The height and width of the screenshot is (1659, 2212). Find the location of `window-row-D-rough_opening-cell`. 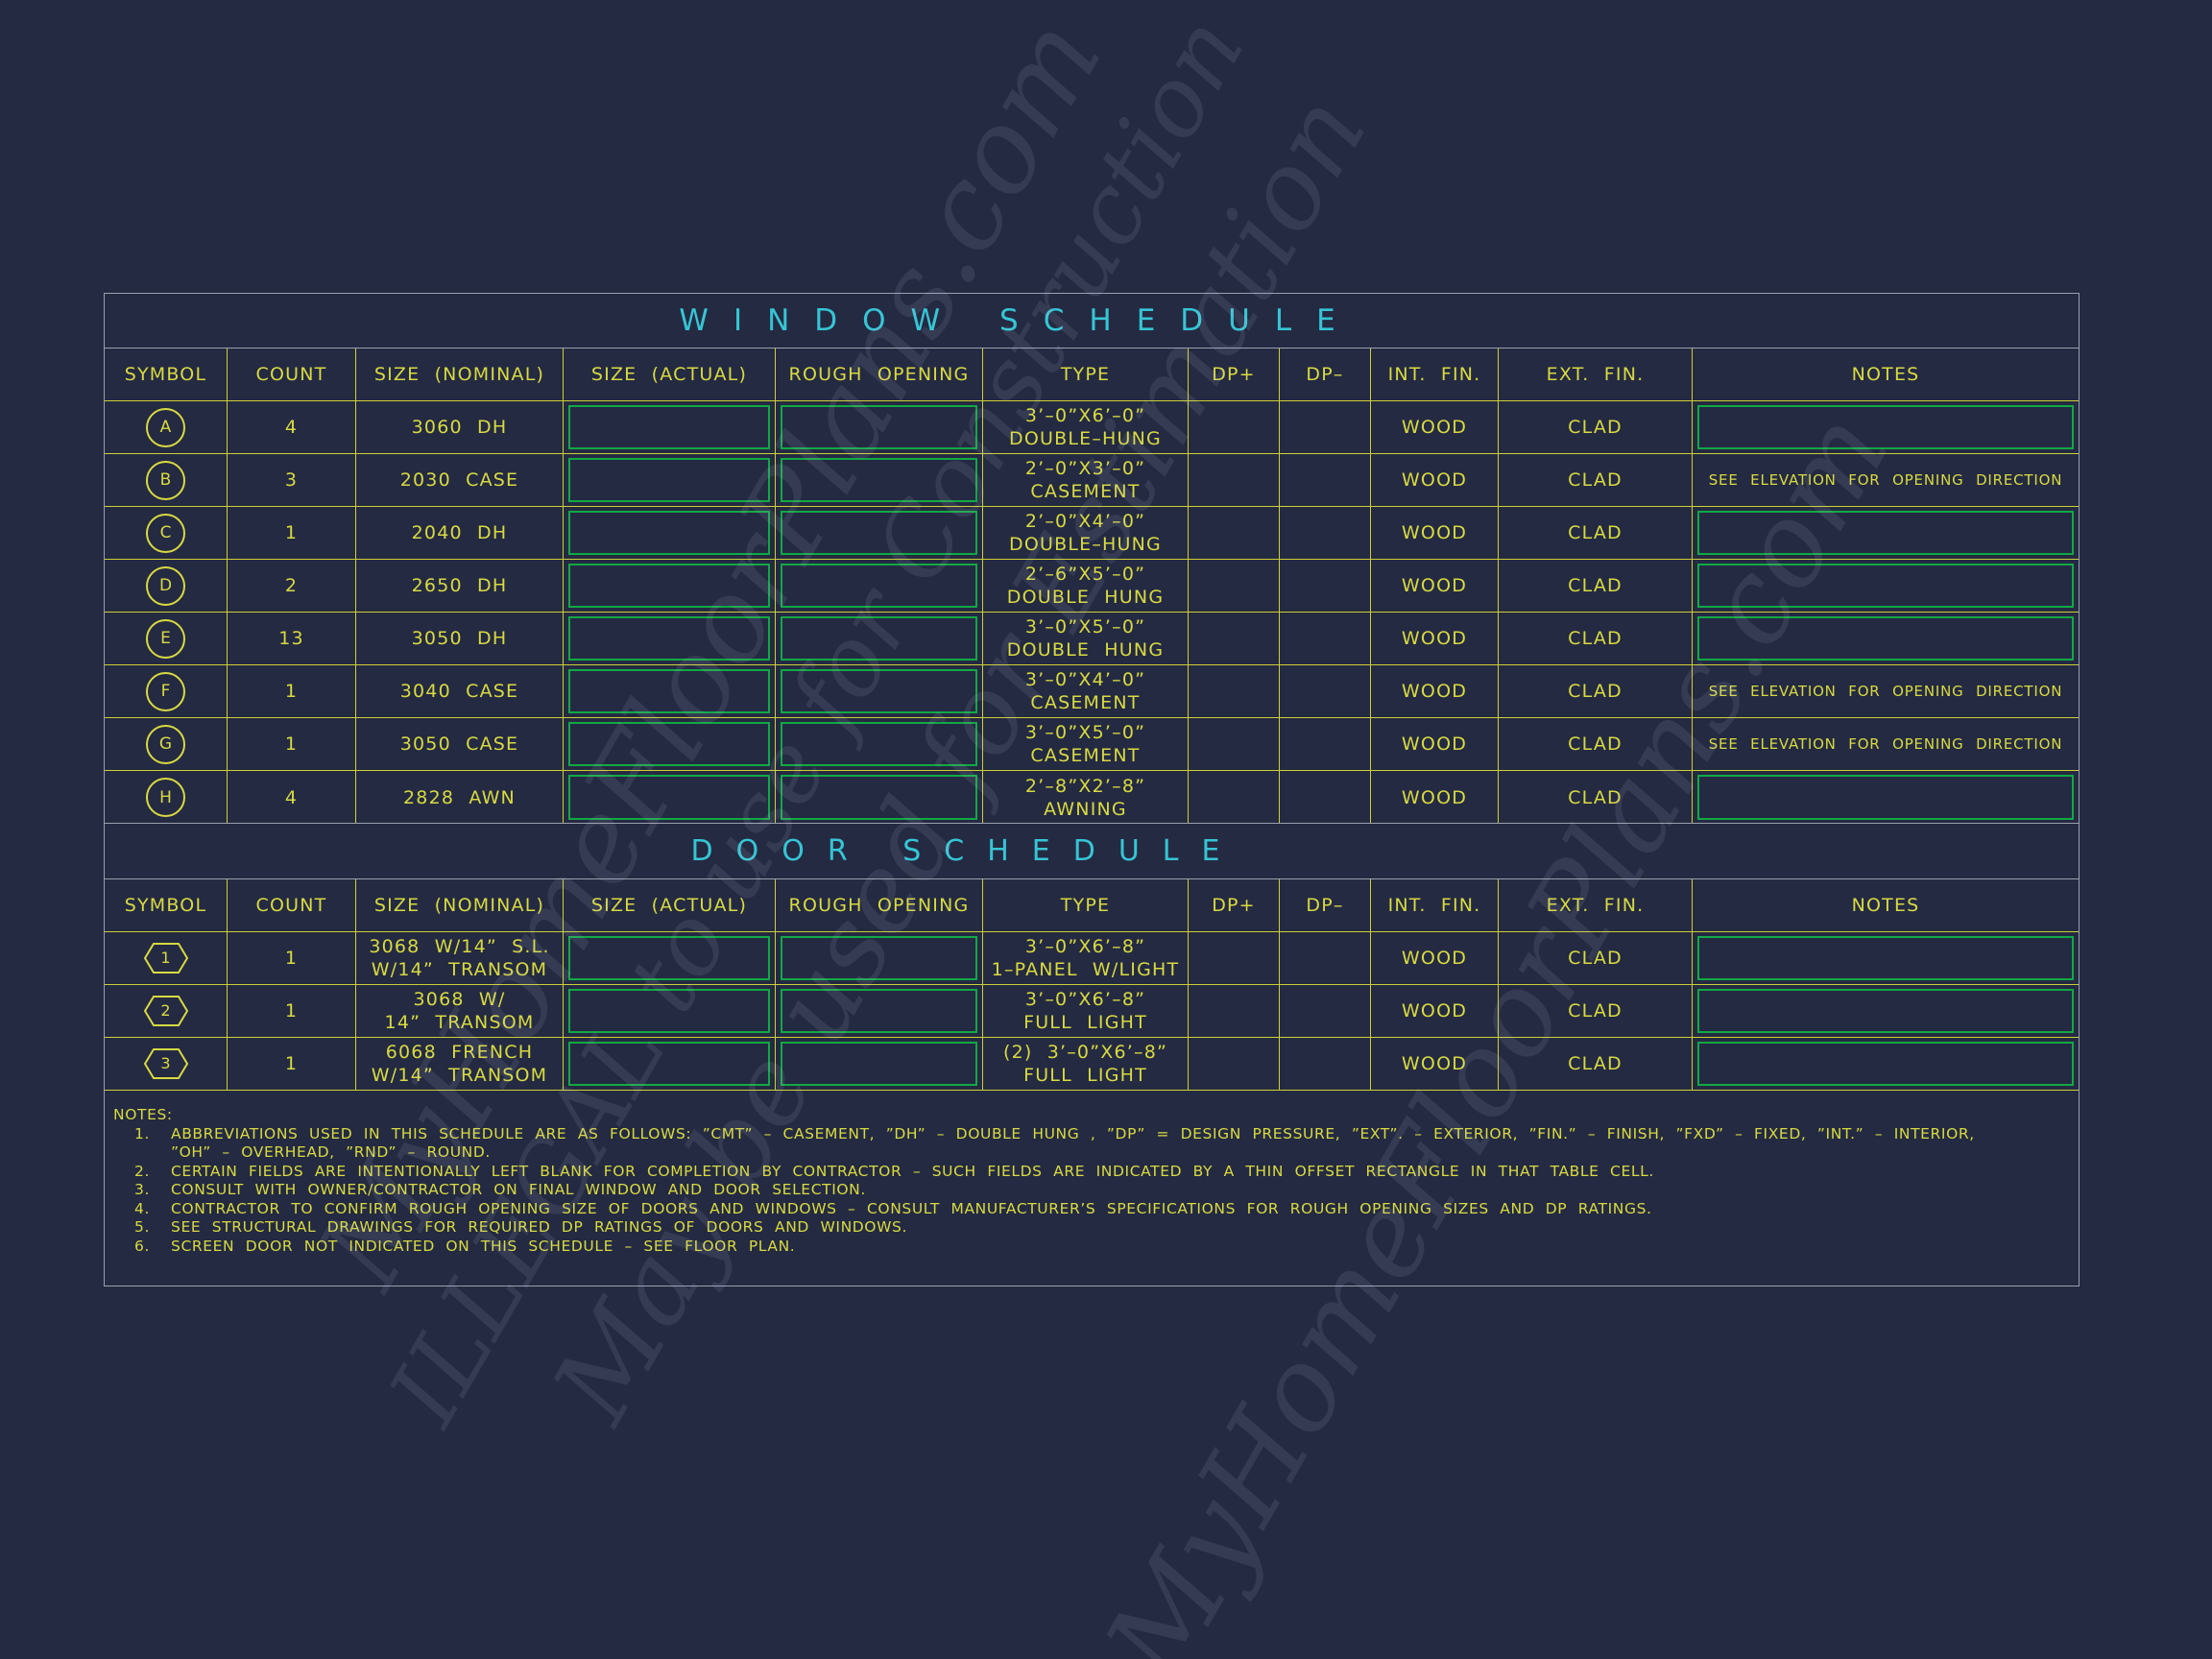

window-row-D-rough_opening-cell is located at coordinates (879, 587).